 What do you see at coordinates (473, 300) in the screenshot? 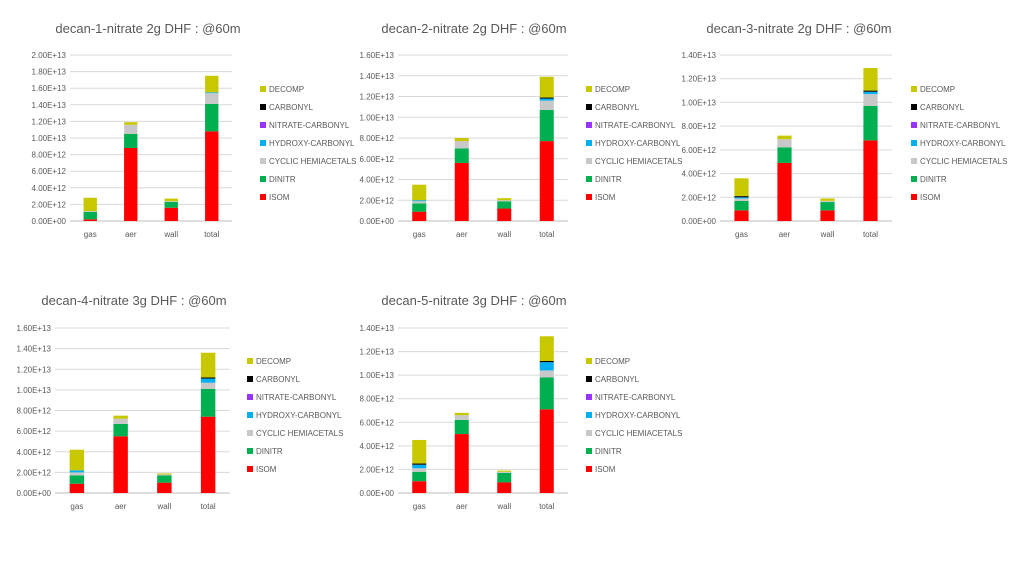
I see `chart-title: decan-5-nitrate 3g DHF : @60m` at bounding box center [473, 300].